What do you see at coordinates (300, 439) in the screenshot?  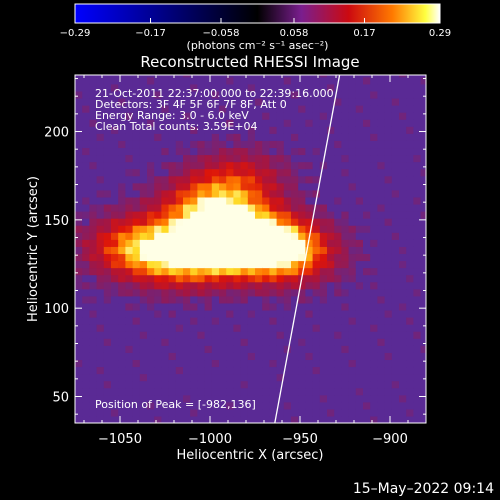 I see `x-tick-label: −950` at bounding box center [300, 439].